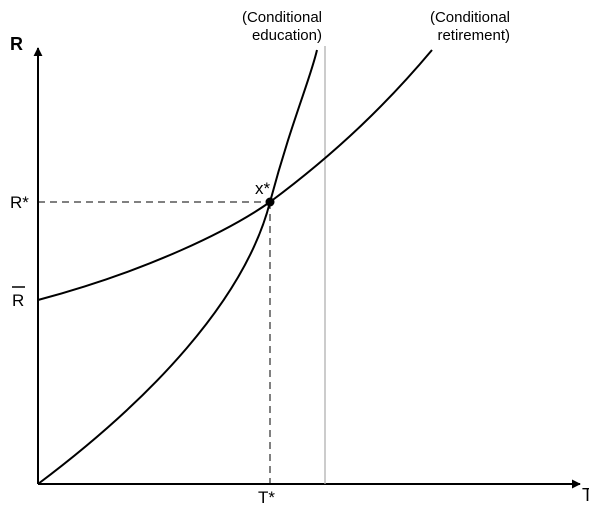 This screenshot has height=509, width=589. I want to click on t-star-label: T*, so click(266, 497).